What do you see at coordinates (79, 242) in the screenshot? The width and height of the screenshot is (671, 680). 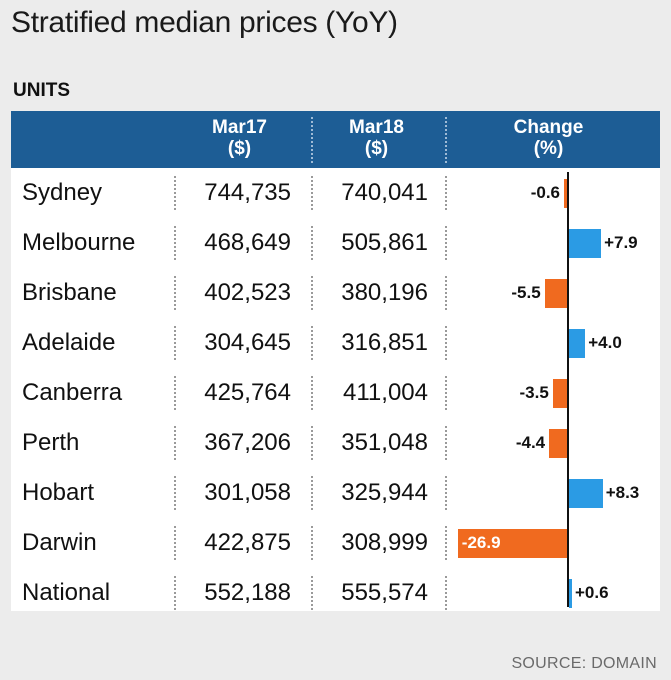 I see `row-city: Melbourne` at bounding box center [79, 242].